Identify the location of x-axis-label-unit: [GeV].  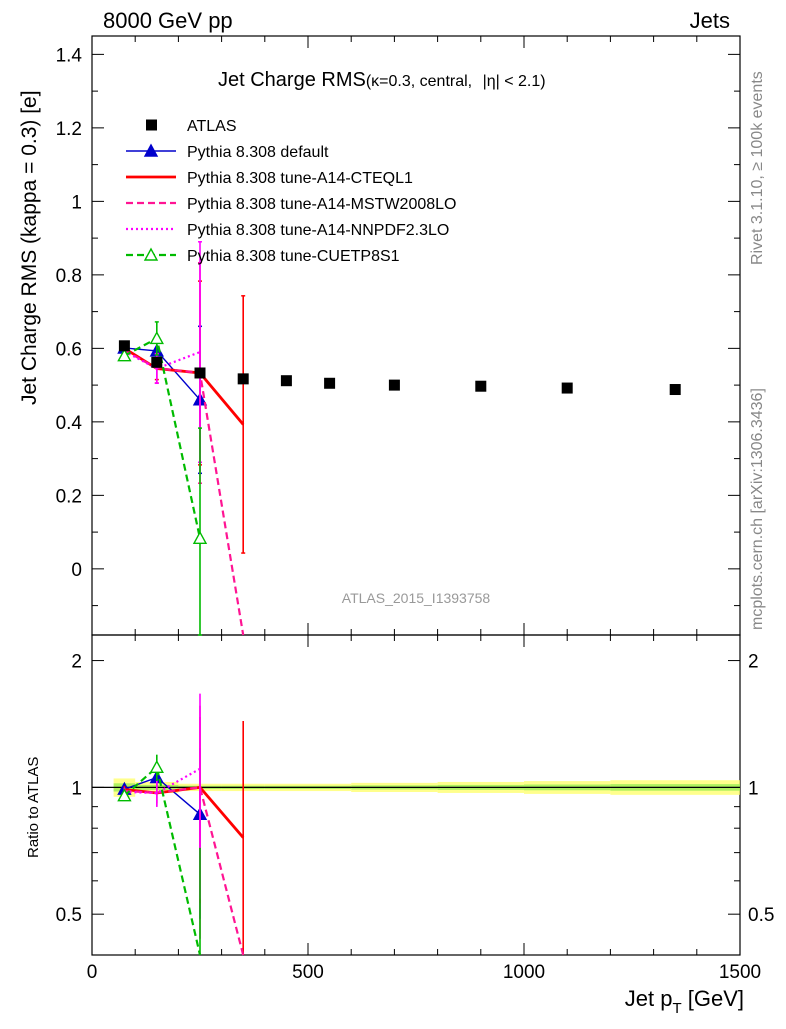
(713, 998).